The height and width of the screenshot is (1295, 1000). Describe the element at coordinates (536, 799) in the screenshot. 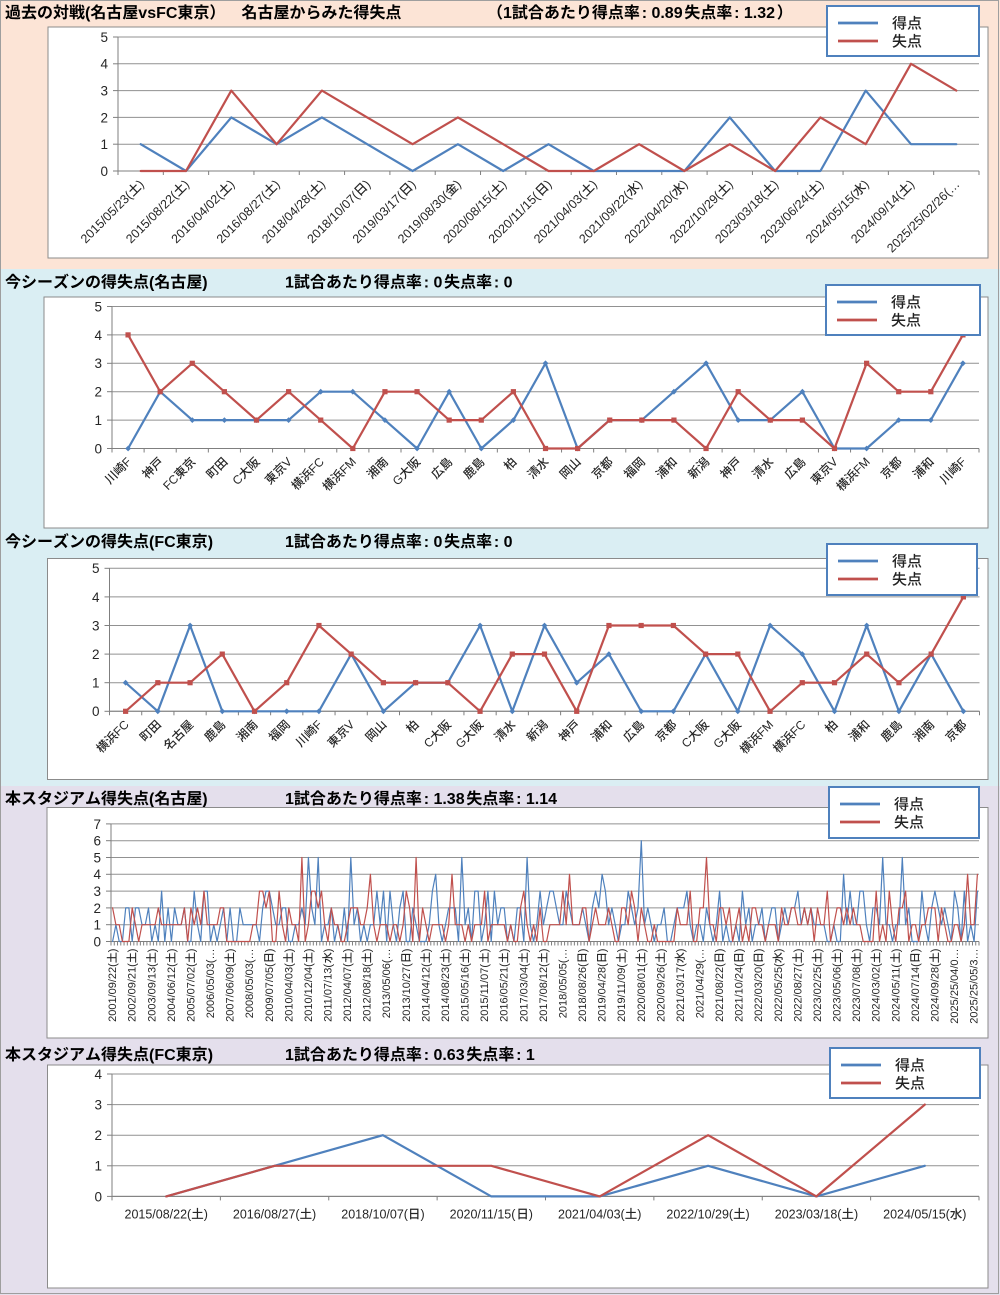

I see `svg-text:: 1.14: : 1.14` at that location.